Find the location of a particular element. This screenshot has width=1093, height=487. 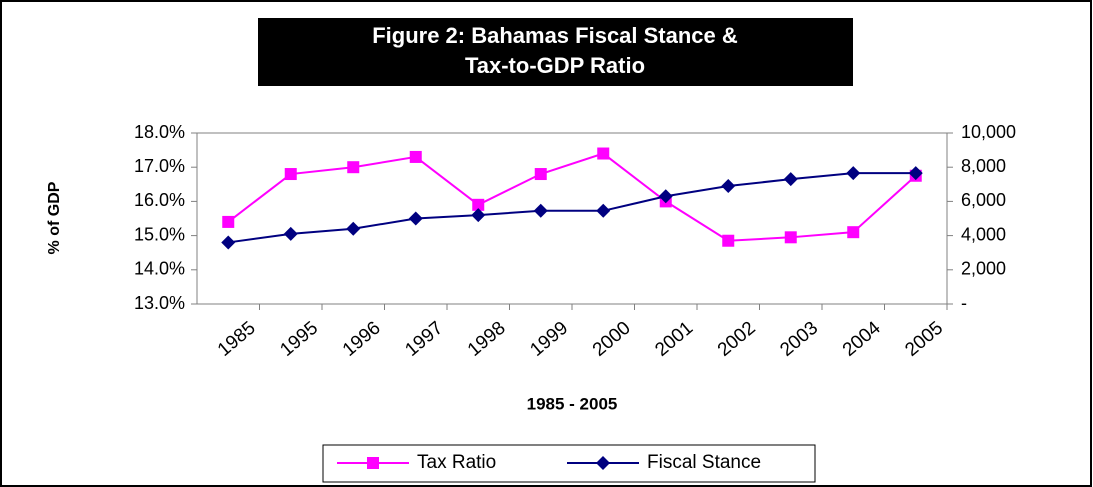

y2-tick-label: 6,000 is located at coordinates (983, 200).